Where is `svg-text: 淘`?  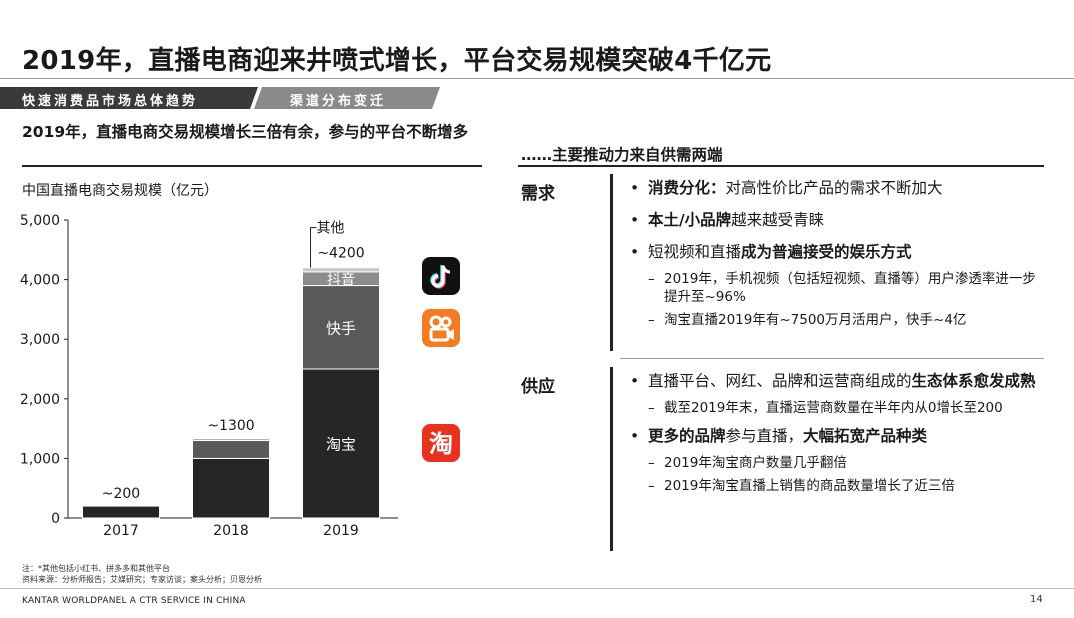 svg-text: 淘 is located at coordinates (441, 444).